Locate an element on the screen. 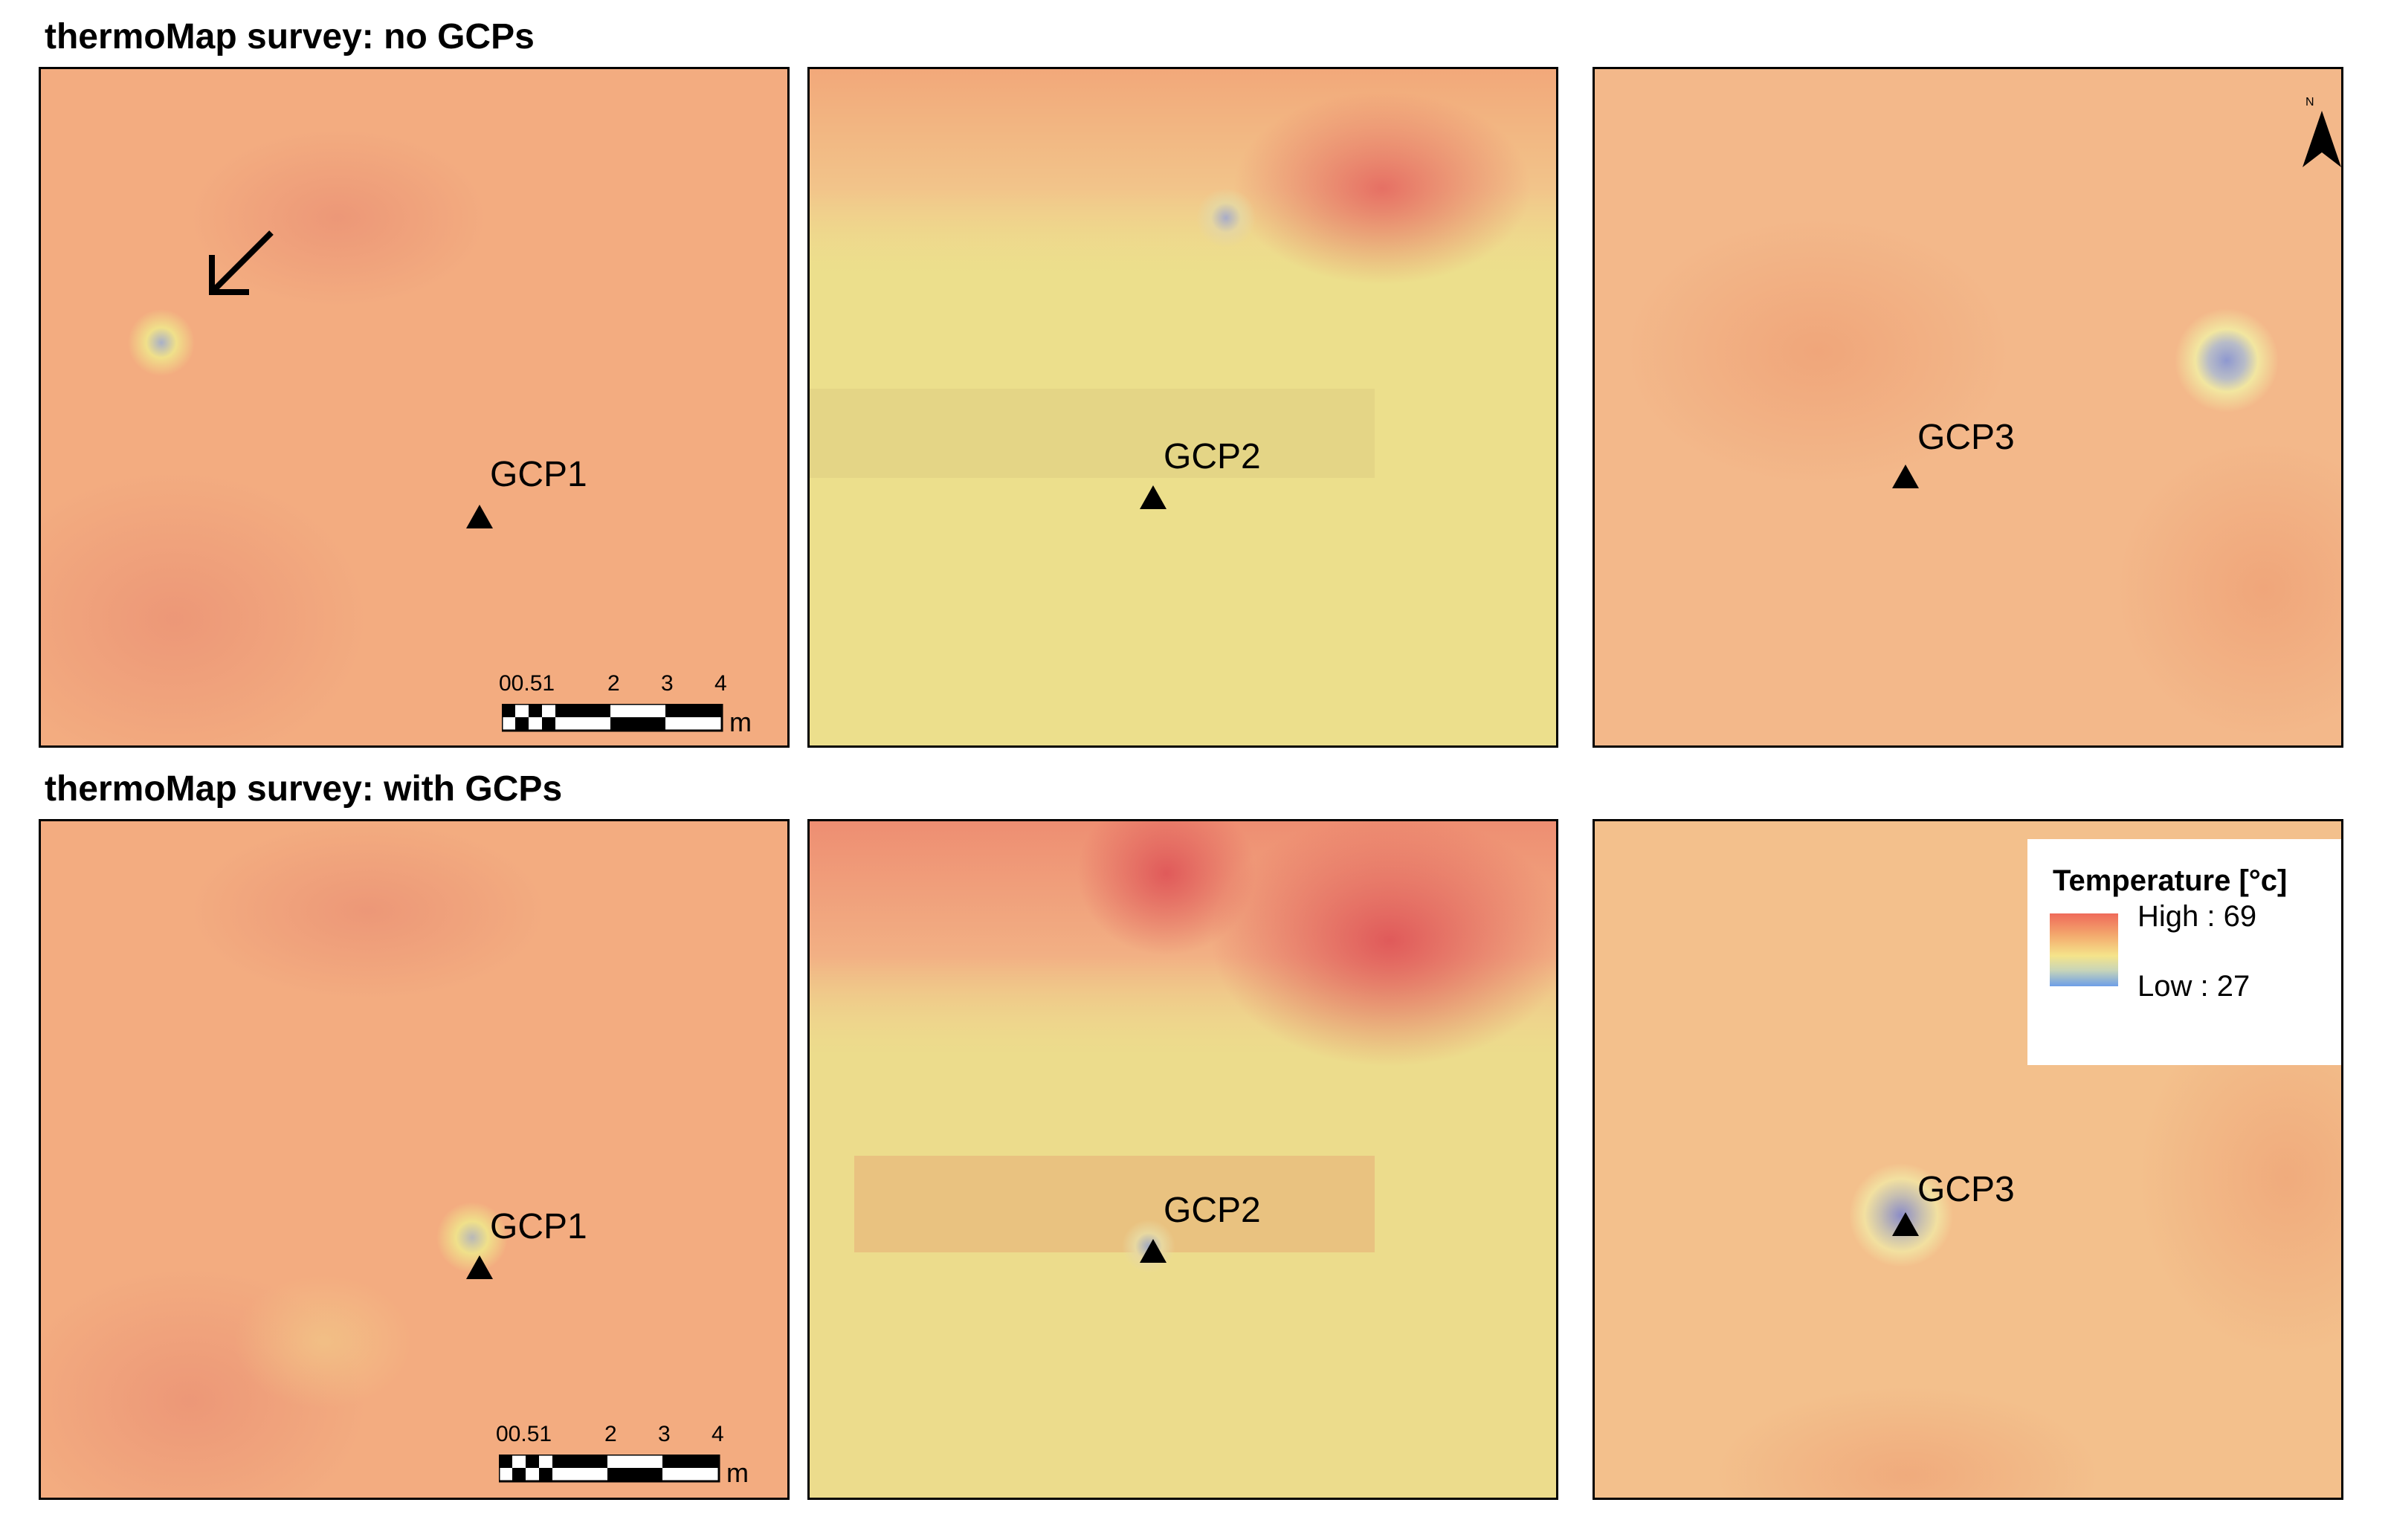 Image resolution: width=2391 pixels, height=1540 pixels. map-panel-gcp1-with-gcps: GCP1 00.51 2 3 4 m is located at coordinates (414, 1159).